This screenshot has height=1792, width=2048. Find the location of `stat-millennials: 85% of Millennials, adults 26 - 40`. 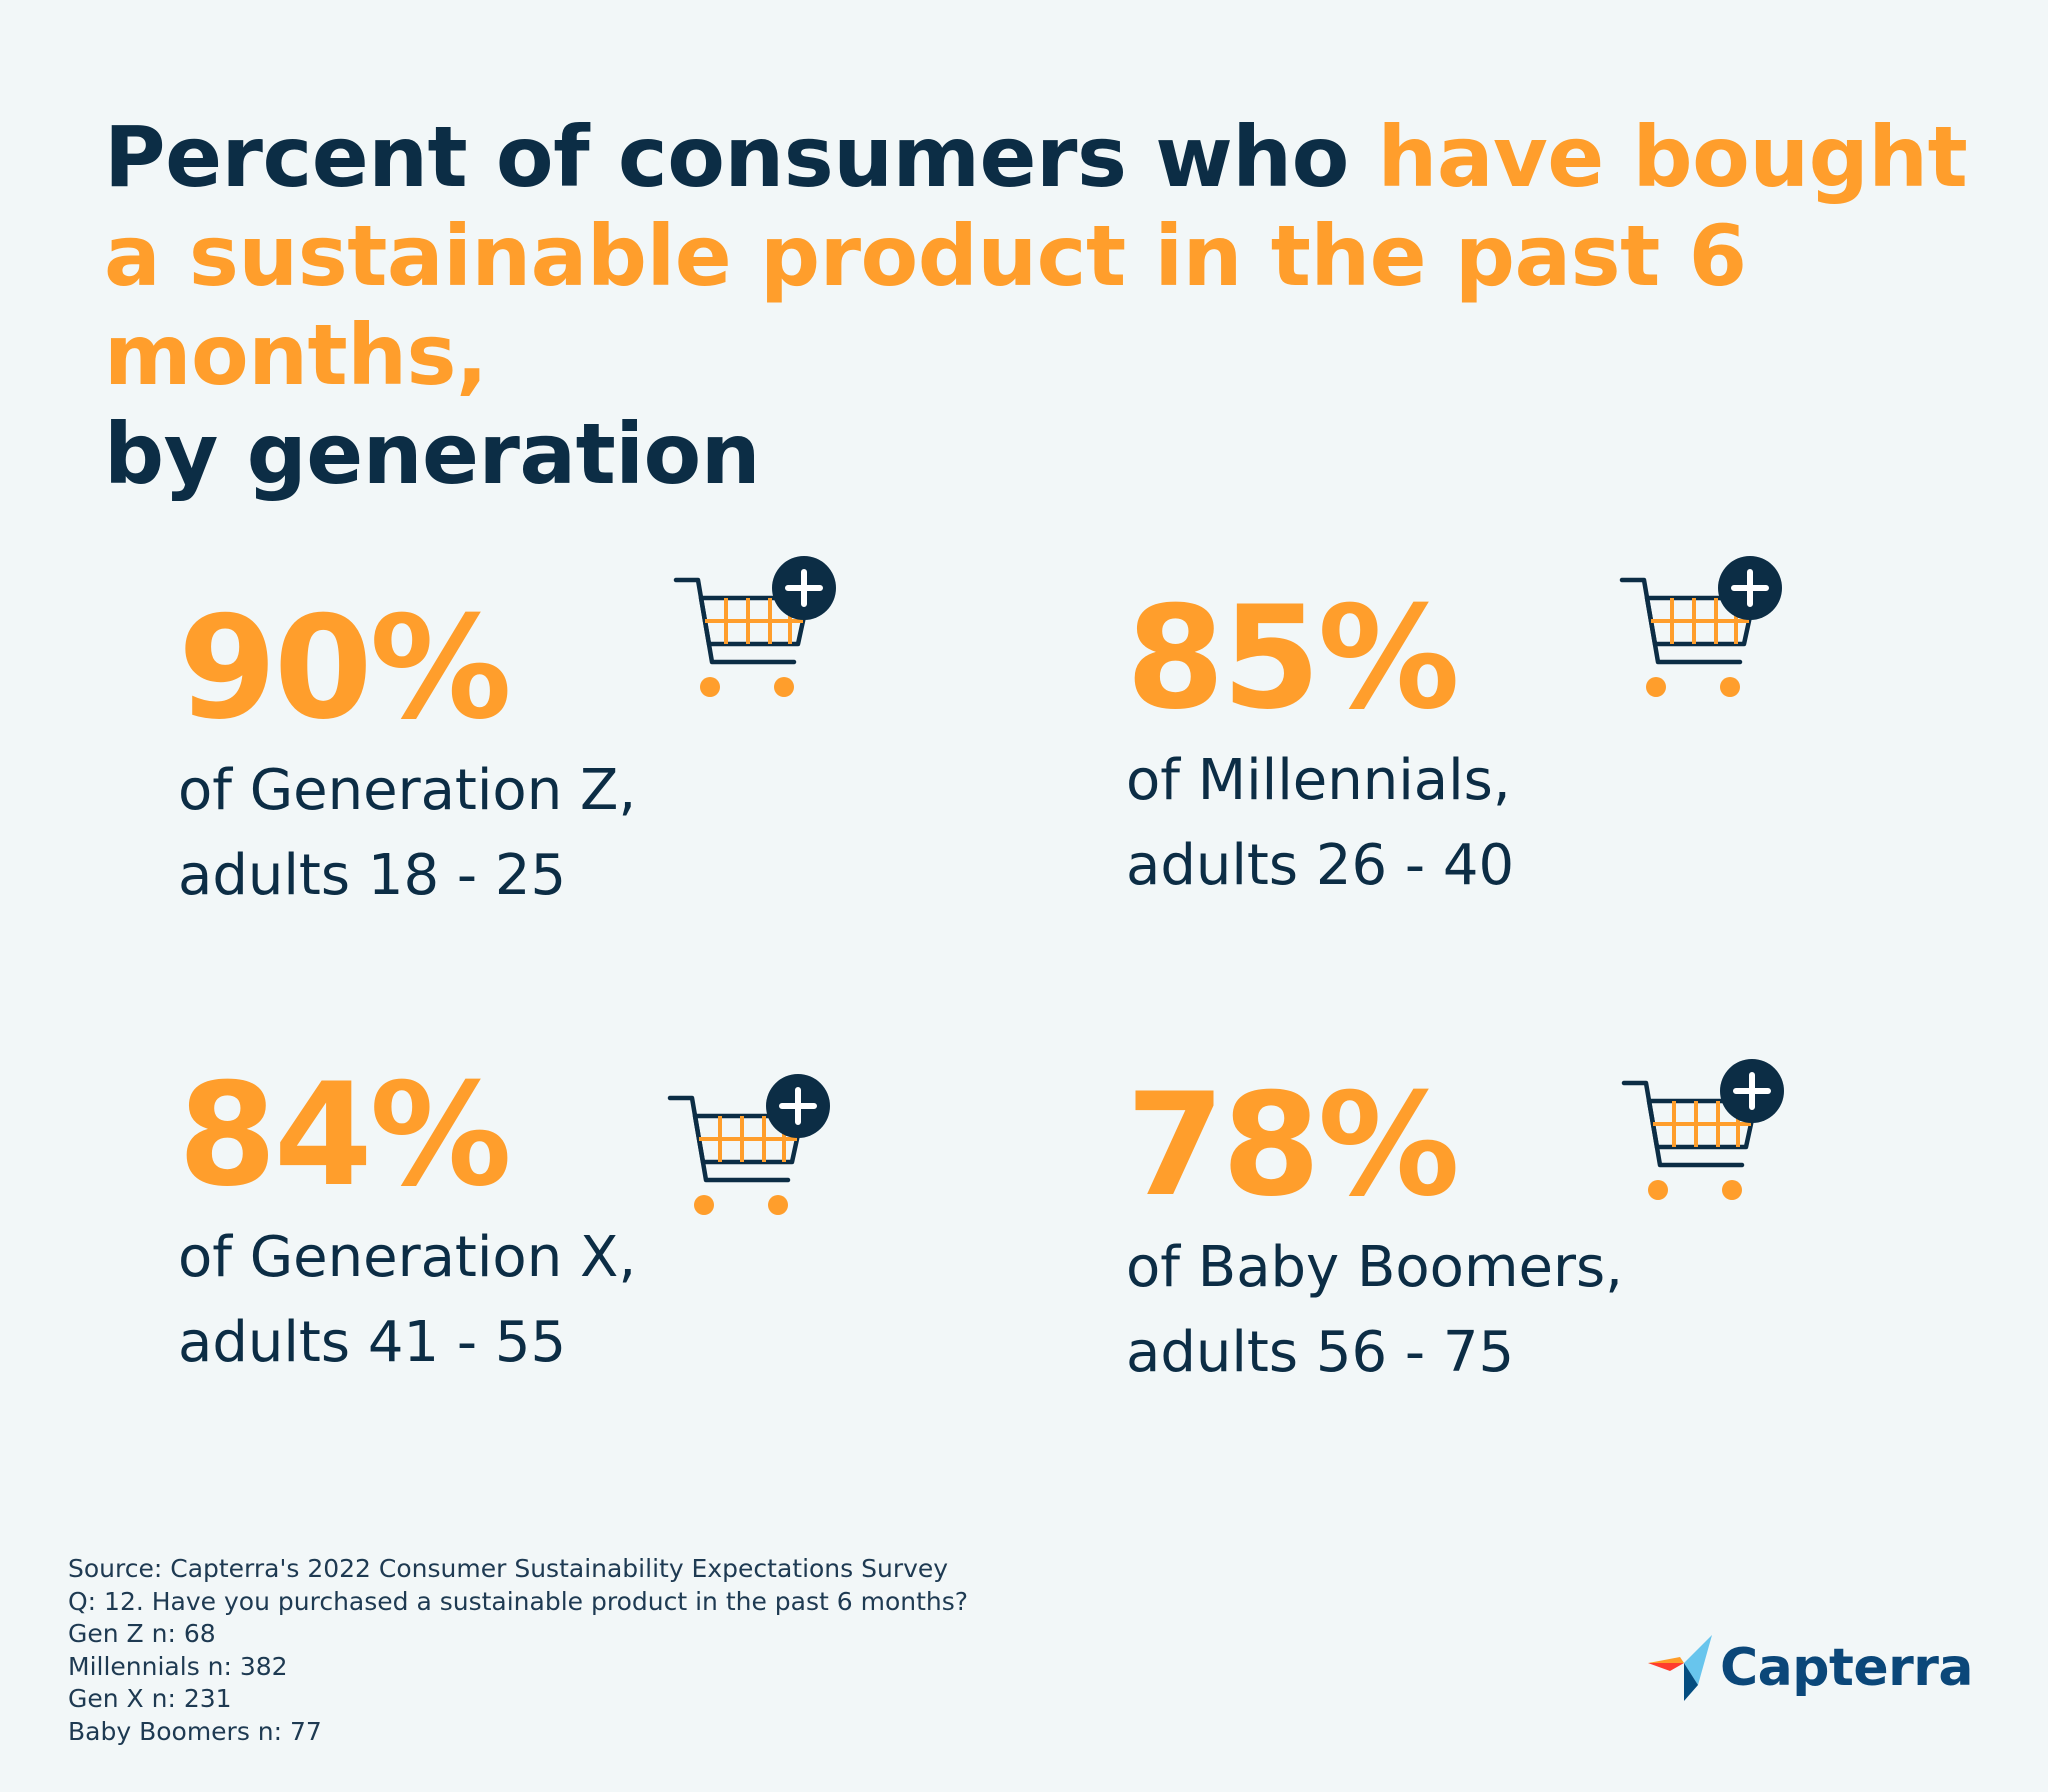

stat-millennials: 85% of Millennials, adults 26 - 40 is located at coordinates (1536, 788).